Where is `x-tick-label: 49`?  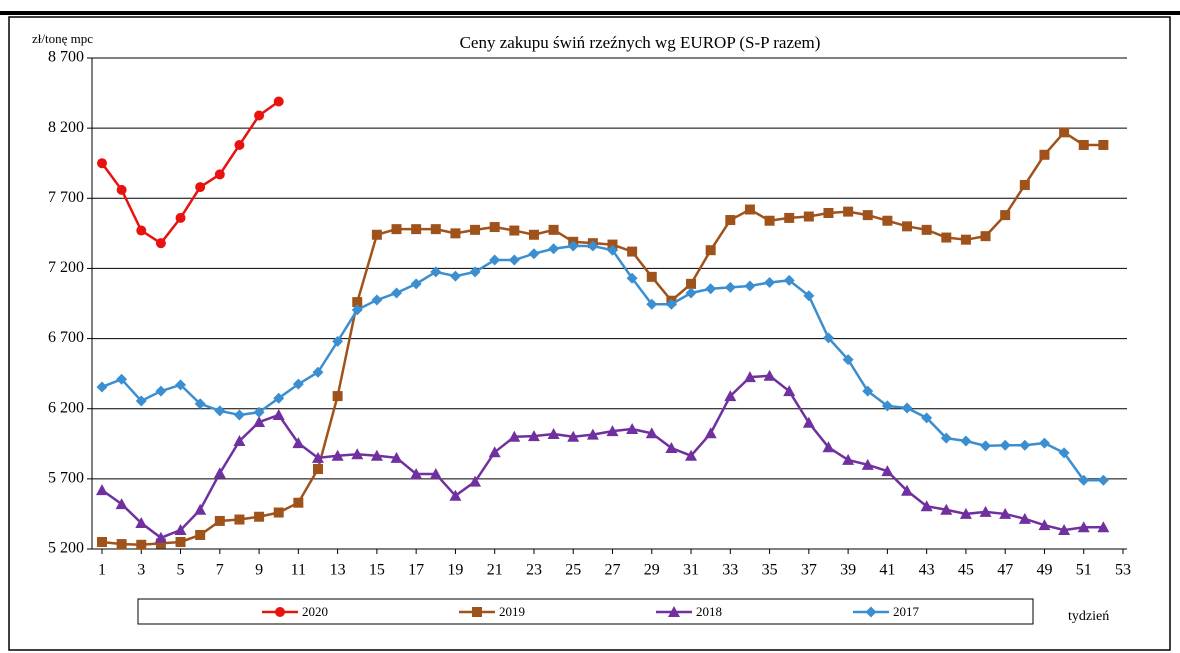 x-tick-label: 49 is located at coordinates (1044, 570).